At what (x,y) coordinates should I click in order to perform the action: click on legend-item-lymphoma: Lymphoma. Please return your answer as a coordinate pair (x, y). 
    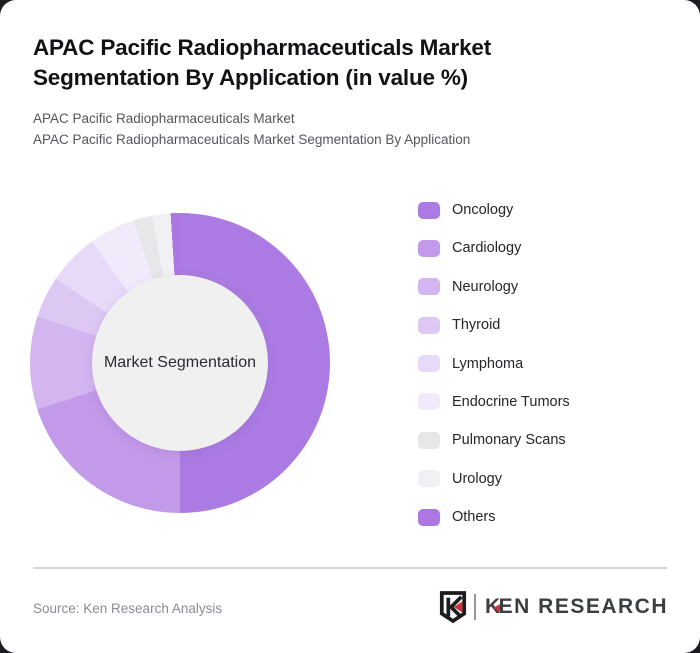
    Looking at the image, I should click on (494, 364).